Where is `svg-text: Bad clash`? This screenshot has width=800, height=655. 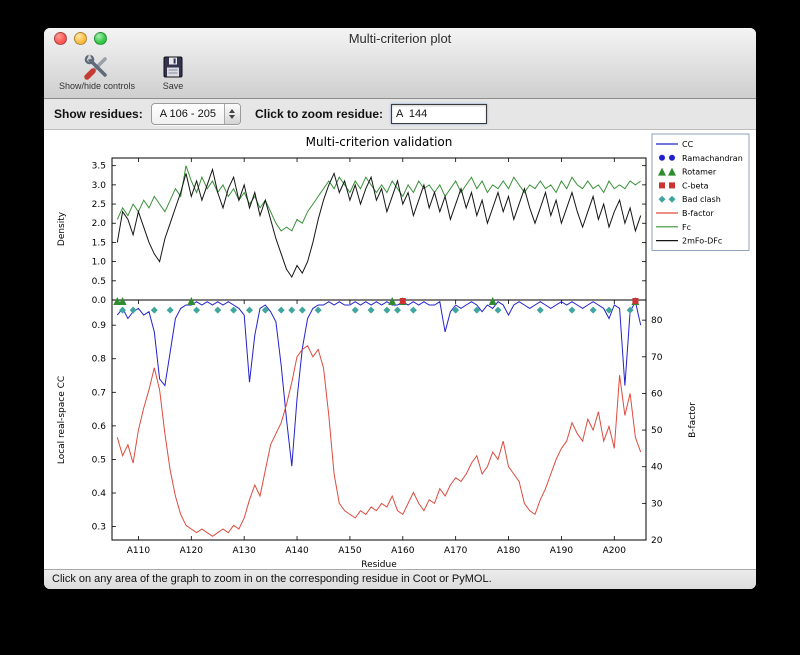 svg-text: Bad clash is located at coordinates (701, 199).